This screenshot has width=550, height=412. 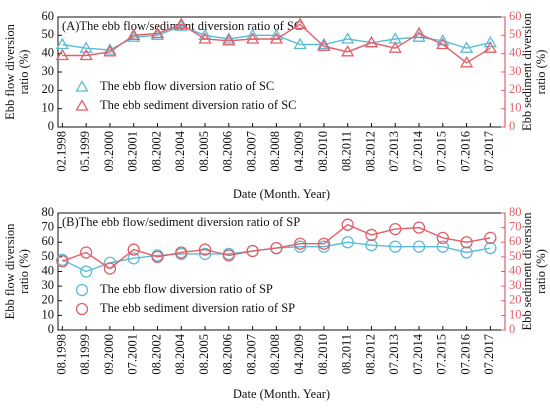 What do you see at coordinates (465, 151) in the screenshot?
I see `x-tick-label: 07.2016` at bounding box center [465, 151].